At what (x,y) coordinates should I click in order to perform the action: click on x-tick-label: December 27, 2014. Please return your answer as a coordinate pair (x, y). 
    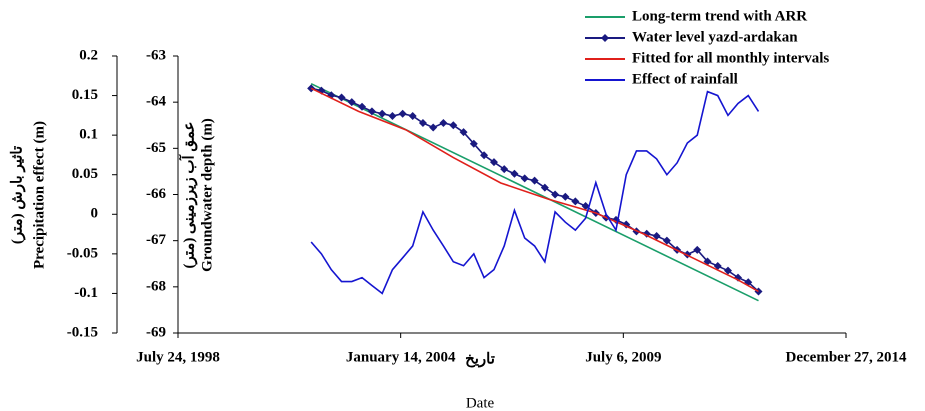
    Looking at the image, I should click on (846, 357).